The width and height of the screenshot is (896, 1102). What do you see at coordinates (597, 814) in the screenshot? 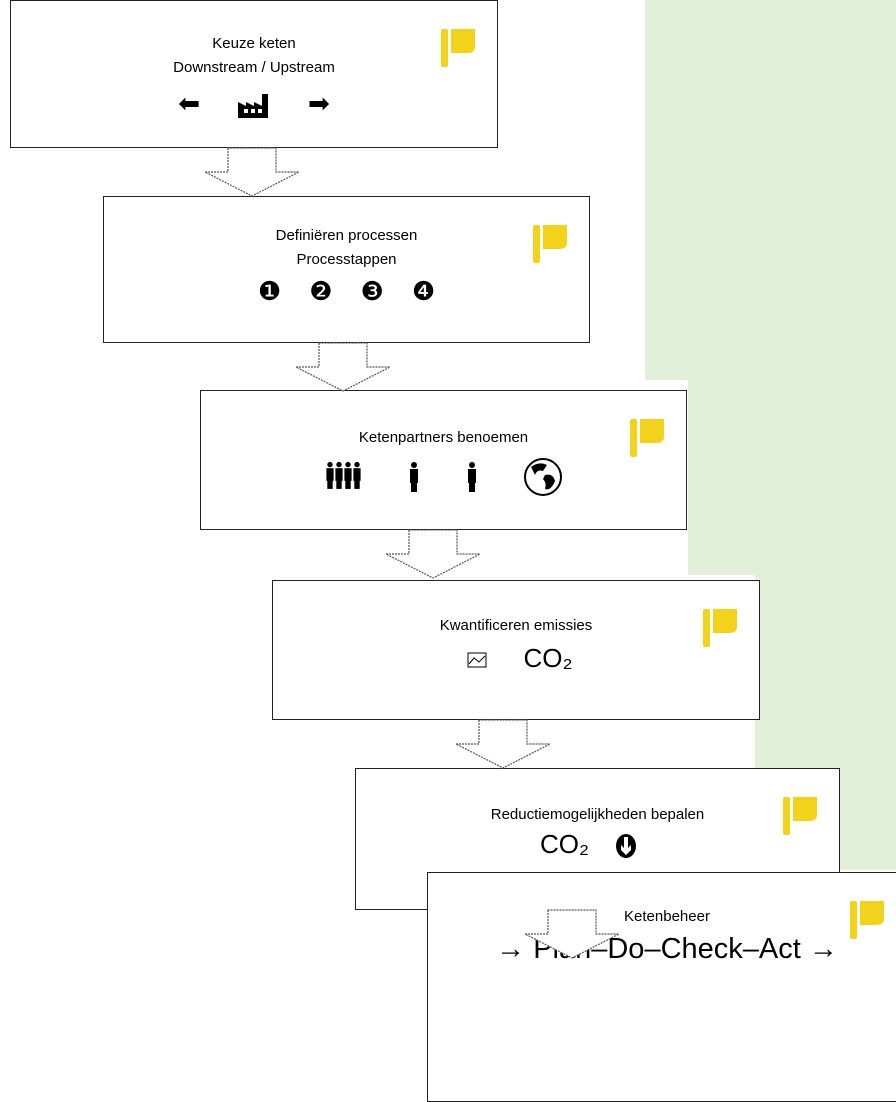
I see `step-text: Reductiemogelijkheden bepalen` at bounding box center [597, 814].